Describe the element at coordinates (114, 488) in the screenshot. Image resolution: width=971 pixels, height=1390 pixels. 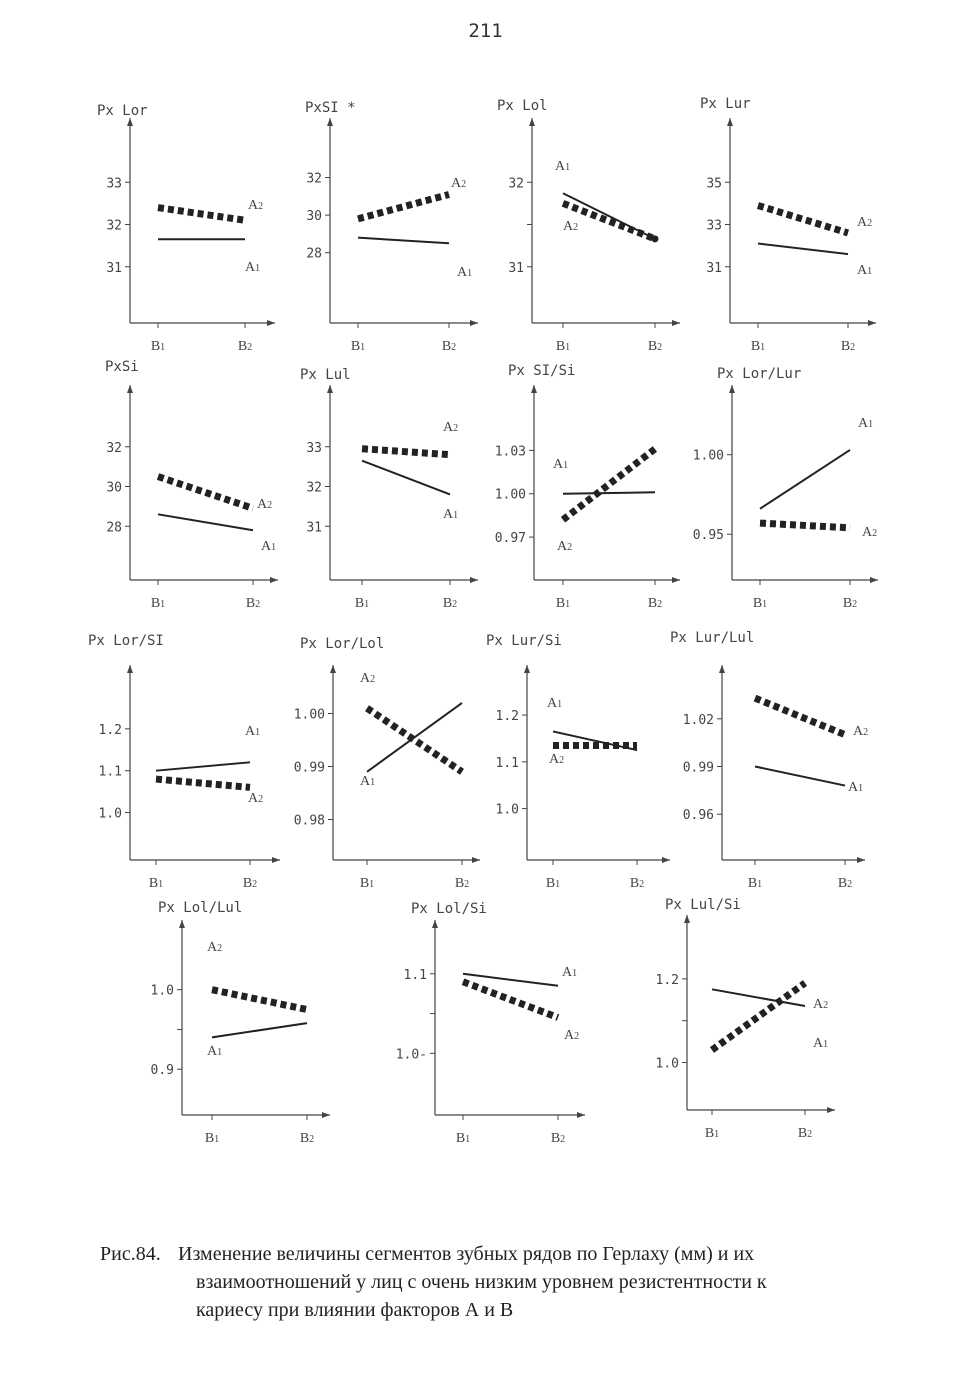
I see `chart-5-y-tick-label: 30` at that location.